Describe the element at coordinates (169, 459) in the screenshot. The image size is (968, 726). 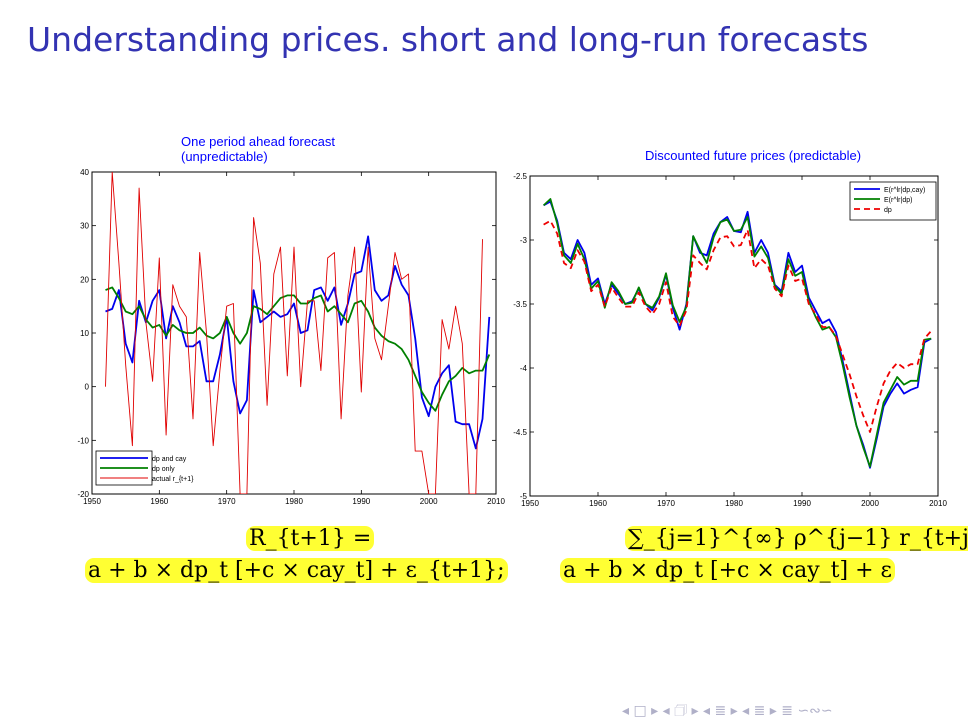
I see `legend-label: dp and cay` at that location.